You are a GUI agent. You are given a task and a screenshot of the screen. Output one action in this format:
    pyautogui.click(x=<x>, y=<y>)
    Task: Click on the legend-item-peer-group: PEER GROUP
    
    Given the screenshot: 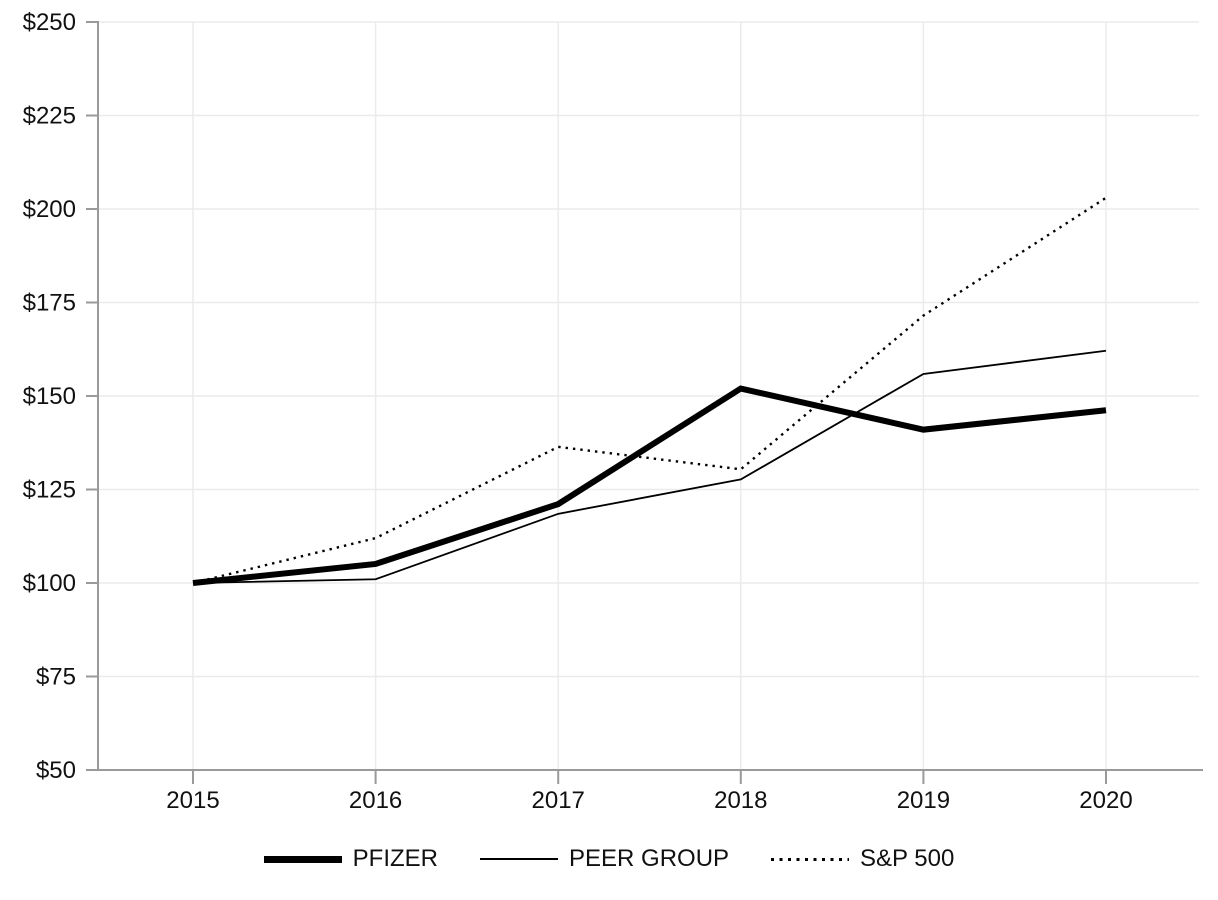 What is the action you would take?
    pyautogui.click(x=604, y=859)
    